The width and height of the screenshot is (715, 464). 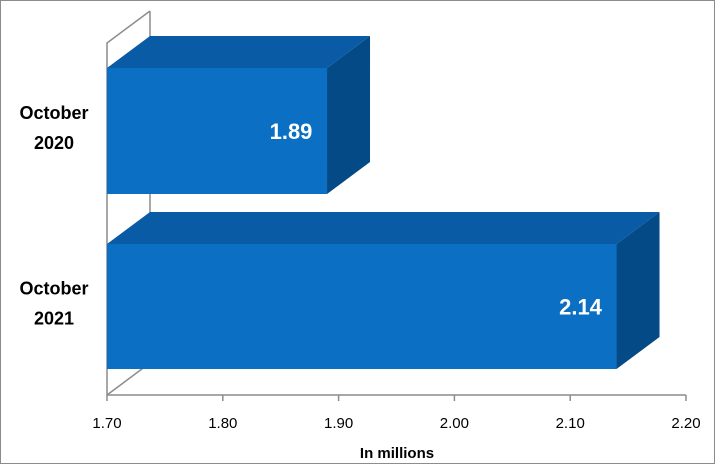 I want to click on bar, so click(x=217, y=131).